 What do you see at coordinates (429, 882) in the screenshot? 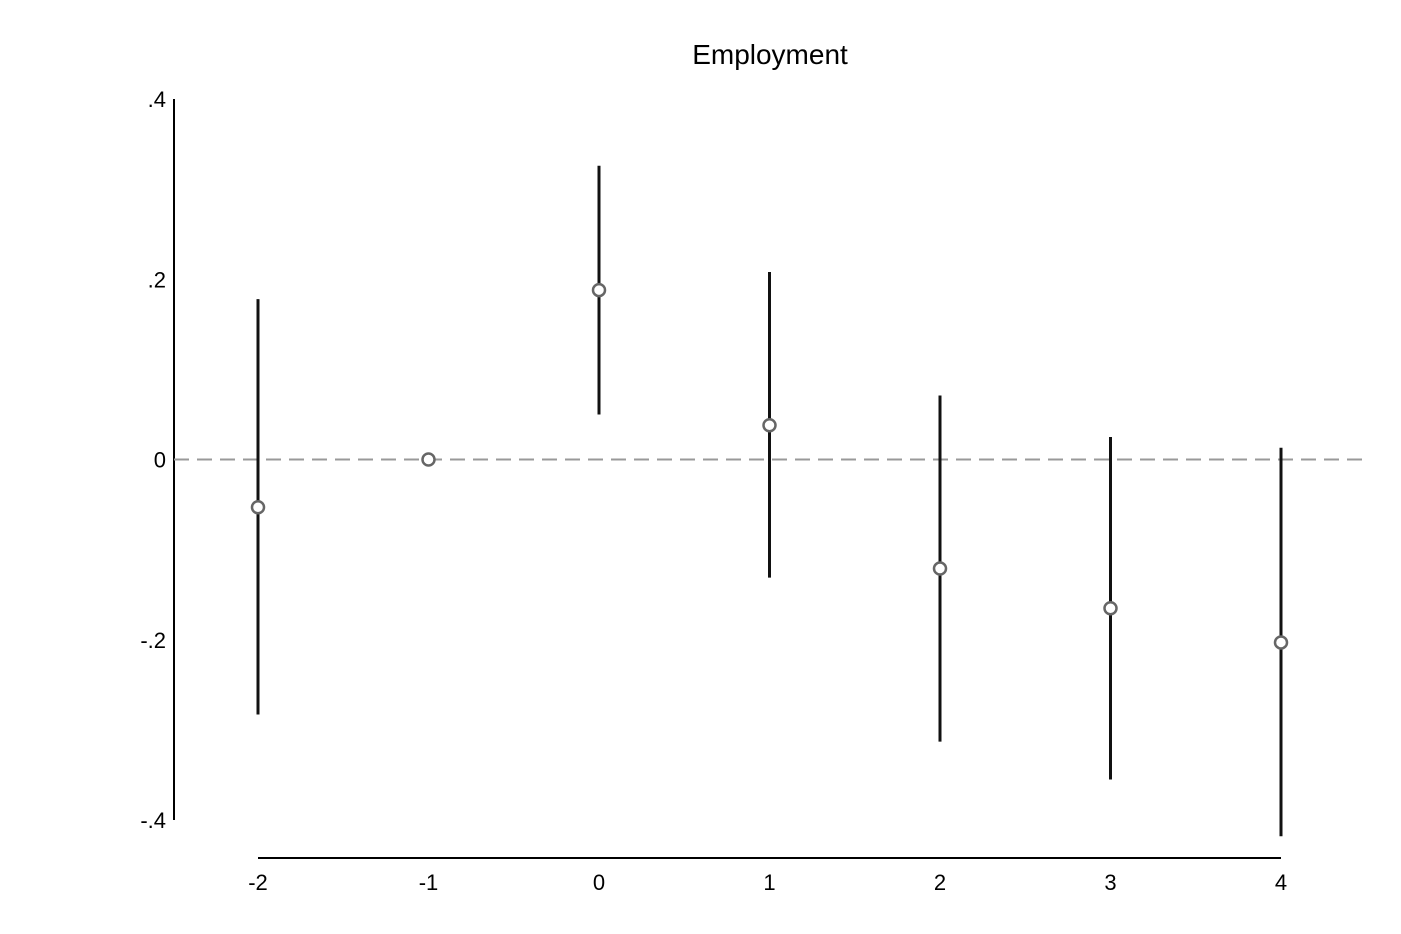
I see `x-tick-label: -1` at bounding box center [429, 882].